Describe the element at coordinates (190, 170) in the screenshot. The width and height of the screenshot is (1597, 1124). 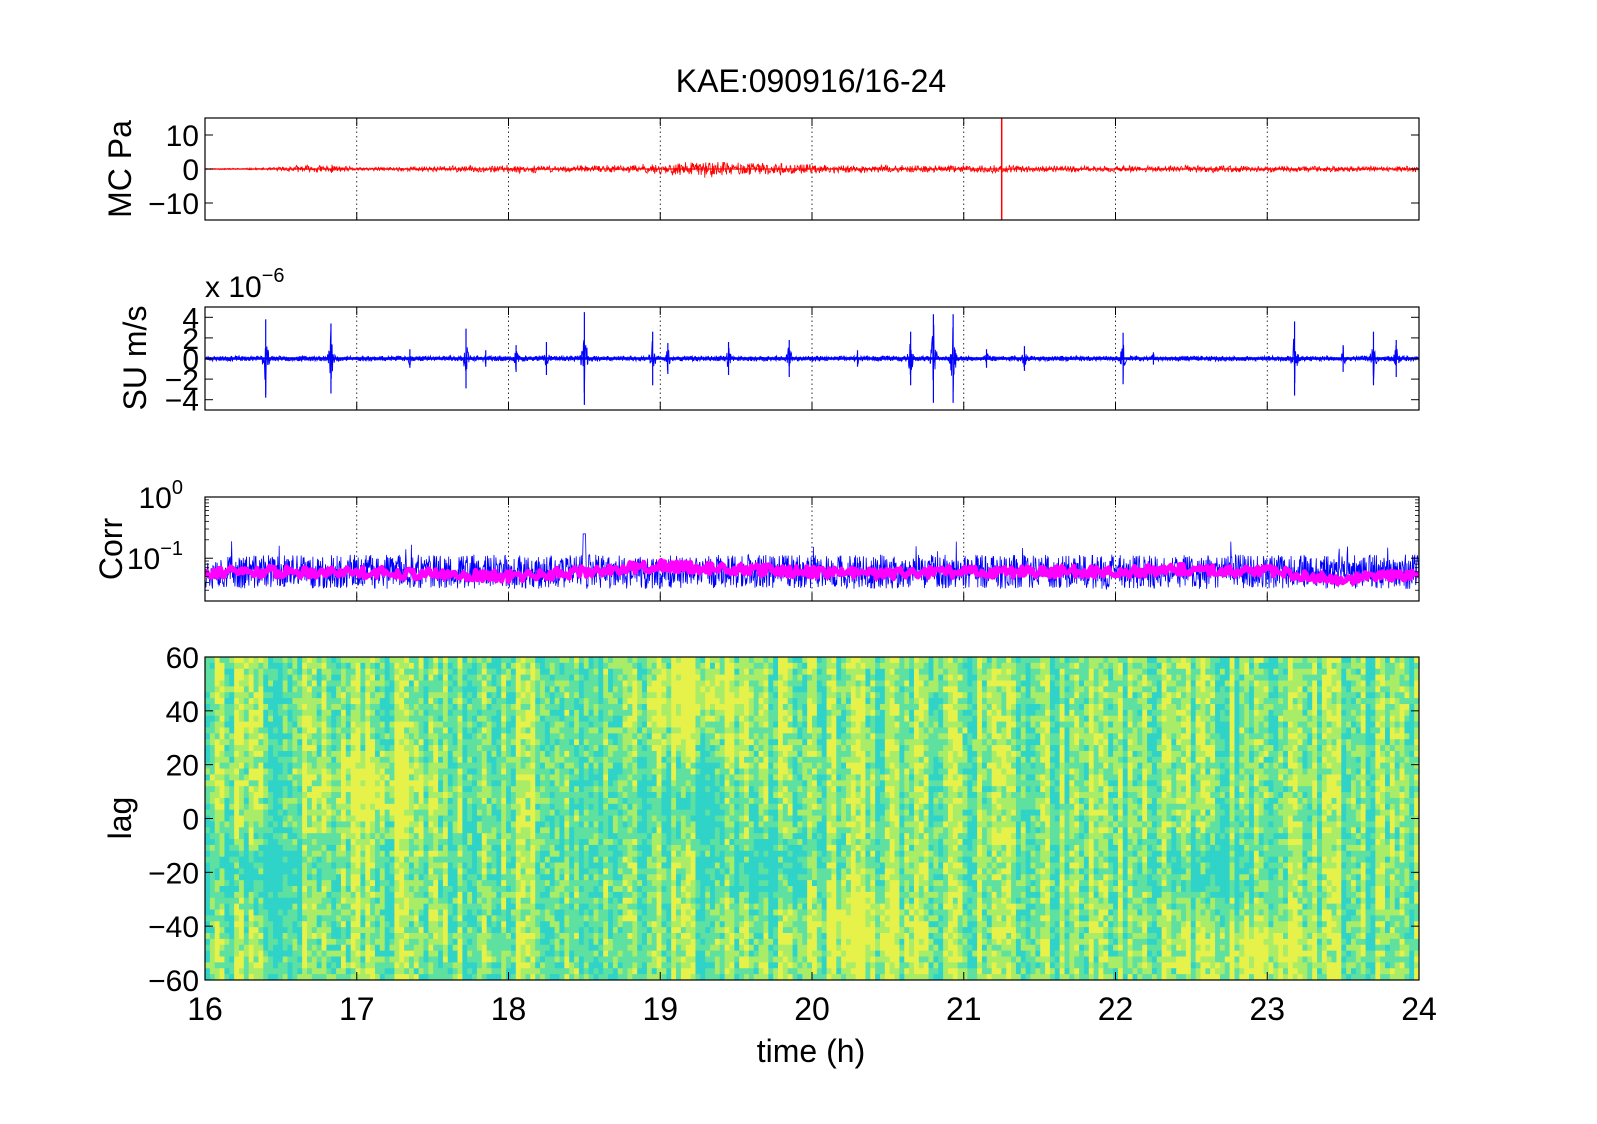
I see `y-tick-label: 0` at that location.